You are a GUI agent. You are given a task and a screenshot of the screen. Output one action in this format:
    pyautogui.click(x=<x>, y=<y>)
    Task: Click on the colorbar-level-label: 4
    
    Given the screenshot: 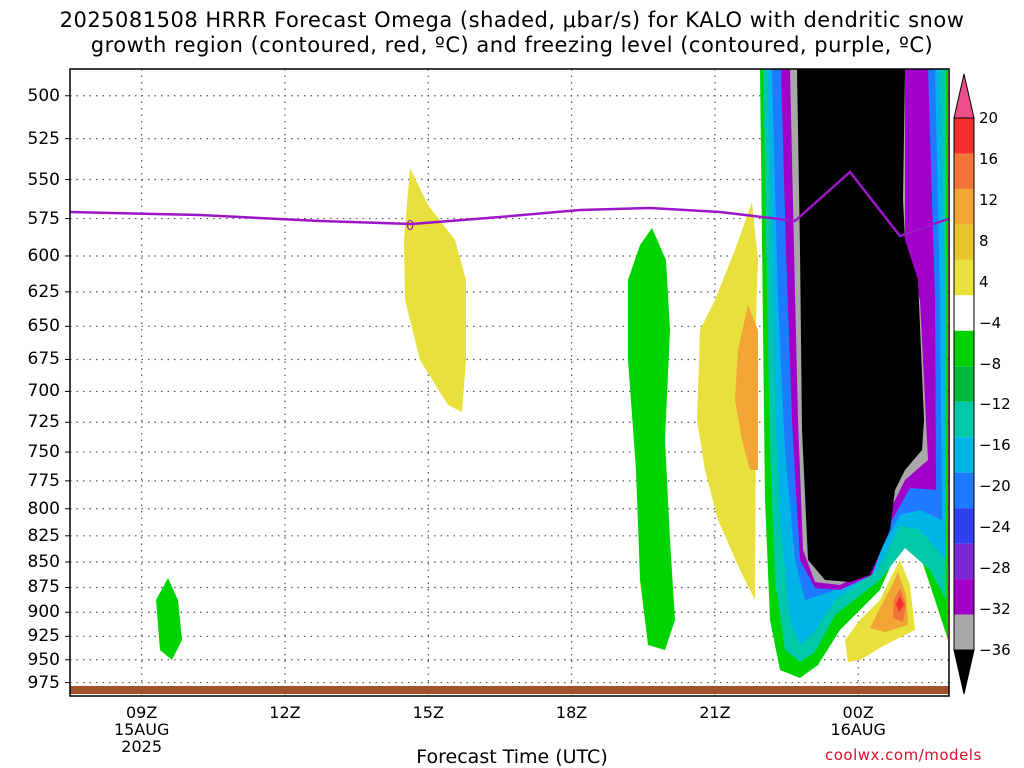 What is the action you would take?
    pyautogui.click(x=984, y=281)
    